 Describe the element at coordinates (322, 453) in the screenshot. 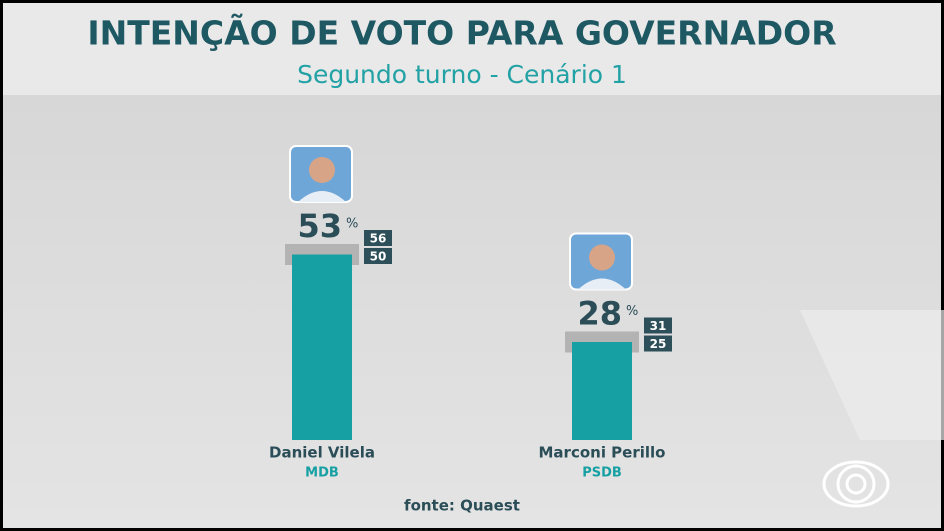

I see `x-tick-label: Daniel Vilela` at that location.